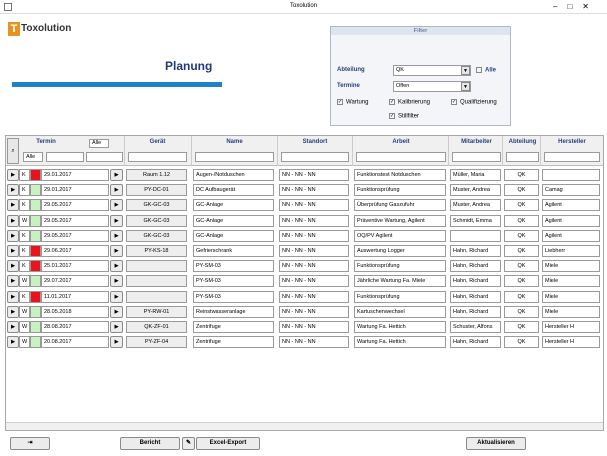 This screenshot has width=607, height=456. What do you see at coordinates (351, 70) in the screenshot?
I see `department-label: Abteilung` at bounding box center [351, 70].